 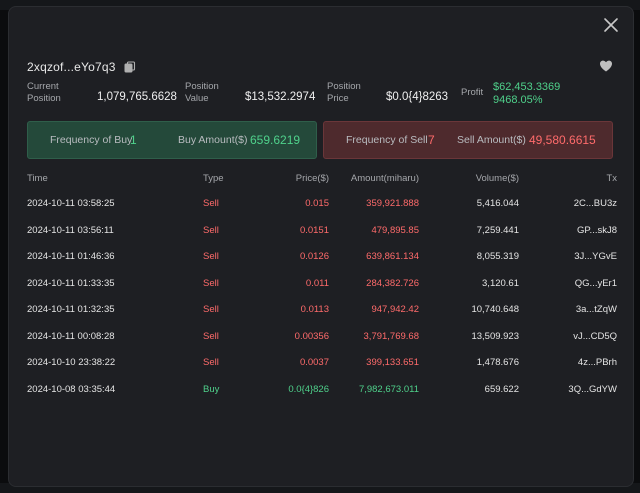 What do you see at coordinates (91, 140) in the screenshot?
I see `buy-frequency-label: Frequency of Buy` at bounding box center [91, 140].